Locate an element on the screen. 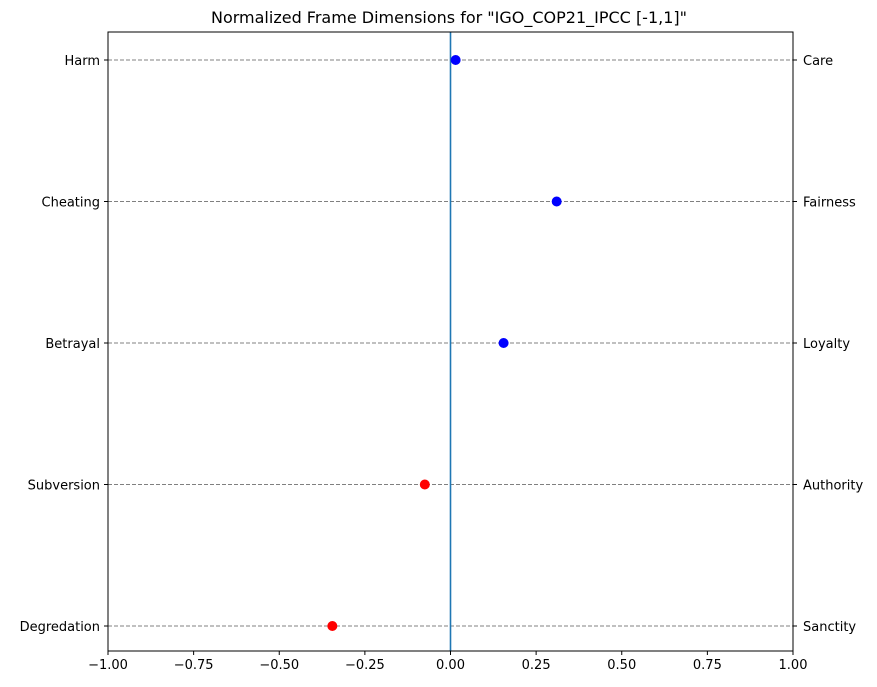 This screenshot has height=687, width=877. right-tick-label: Sanctity is located at coordinates (829, 627).